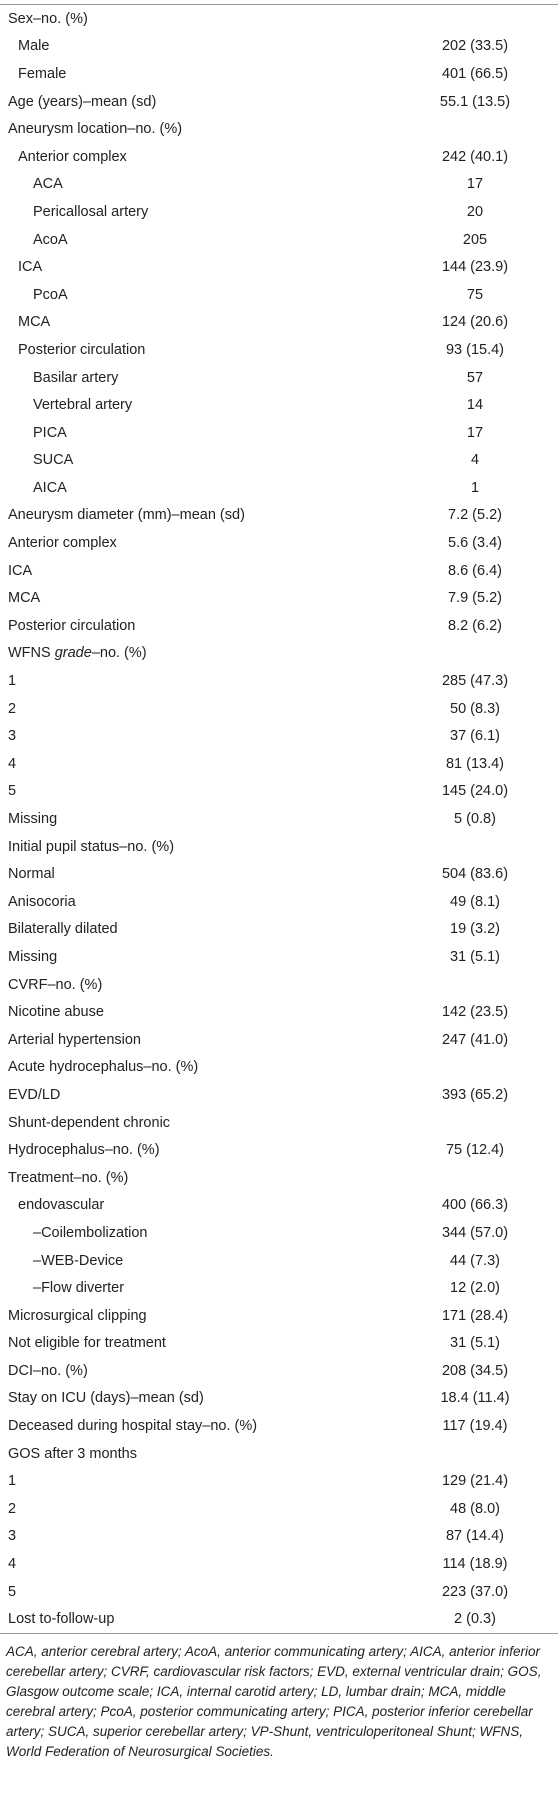 This screenshot has width=558, height=1794. I want to click on row-value: 247 (41.0), so click(475, 1039).